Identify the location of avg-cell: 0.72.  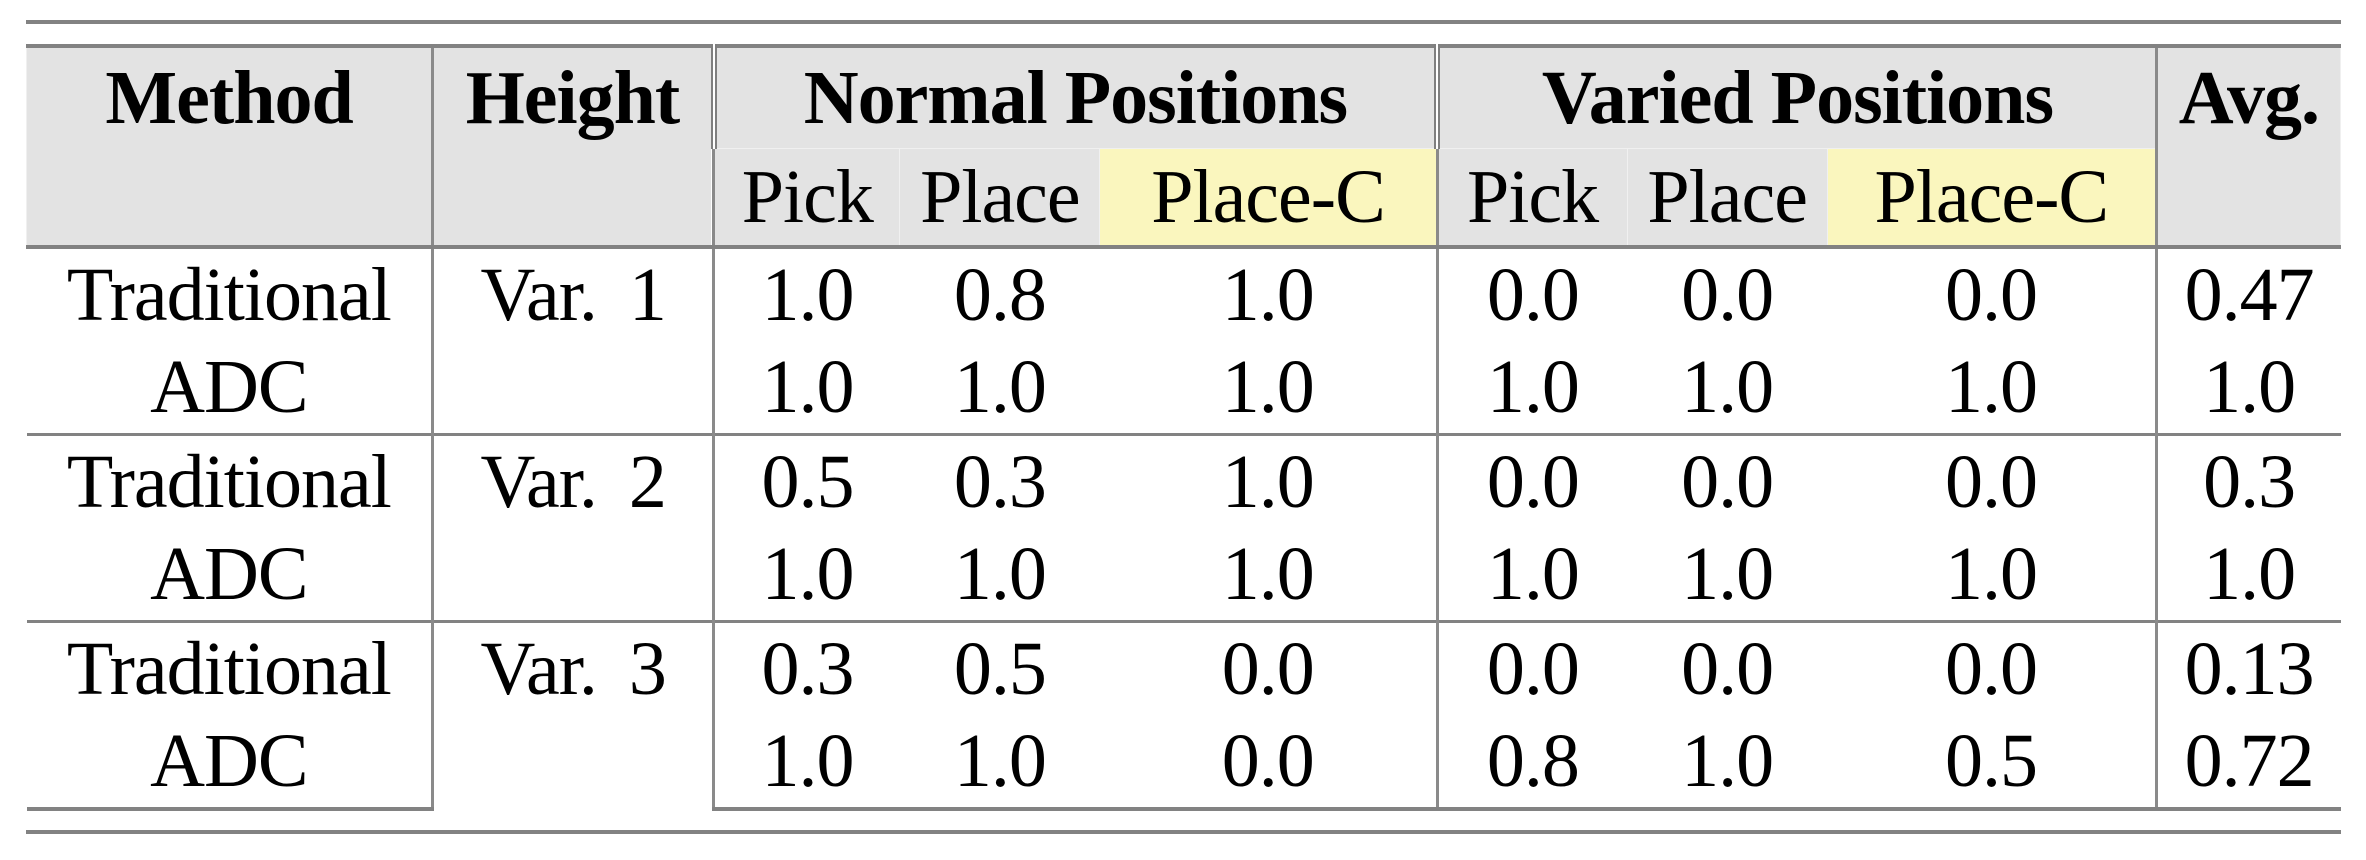
(2247, 763).